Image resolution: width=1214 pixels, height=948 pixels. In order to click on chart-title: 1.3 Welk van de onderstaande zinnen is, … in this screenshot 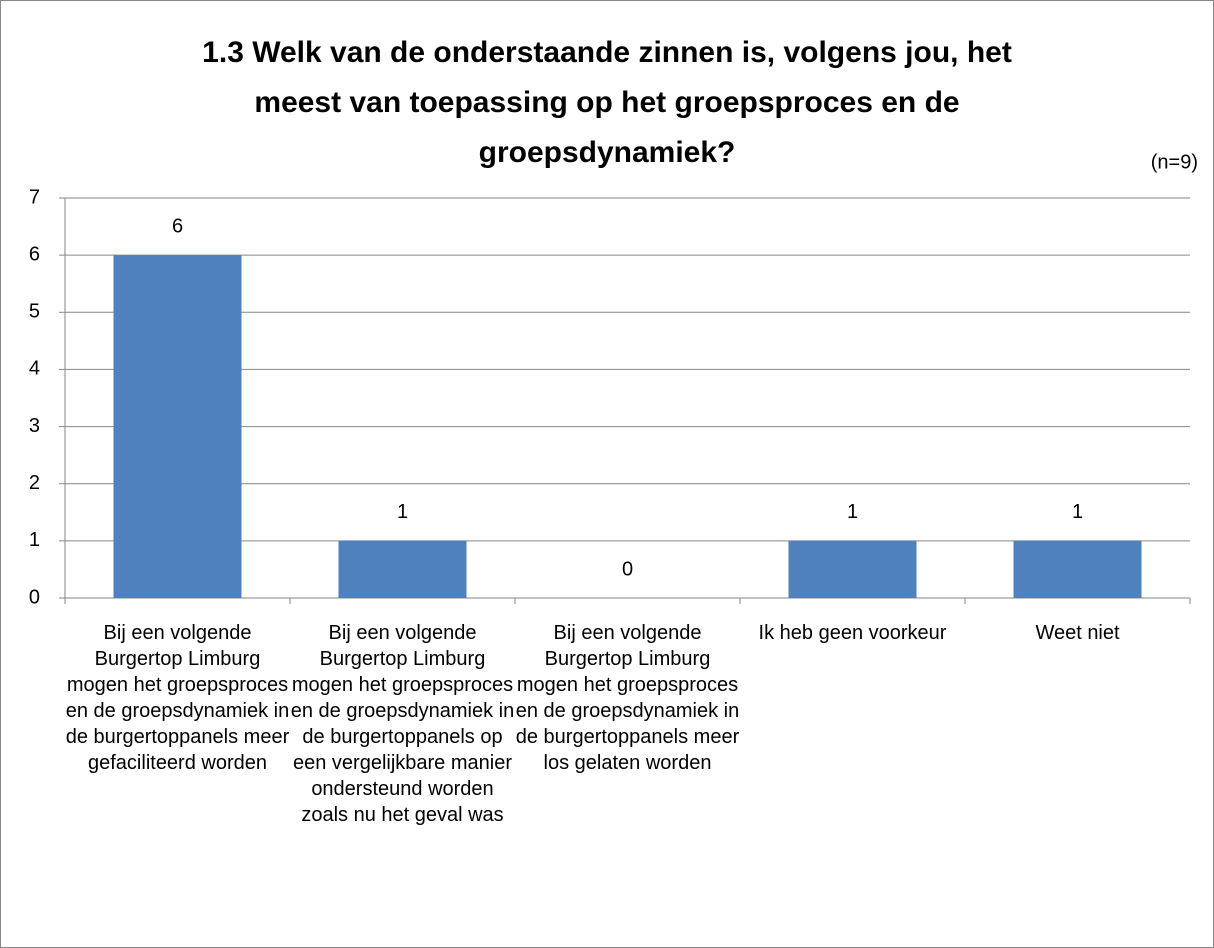, I will do `click(607, 102)`.